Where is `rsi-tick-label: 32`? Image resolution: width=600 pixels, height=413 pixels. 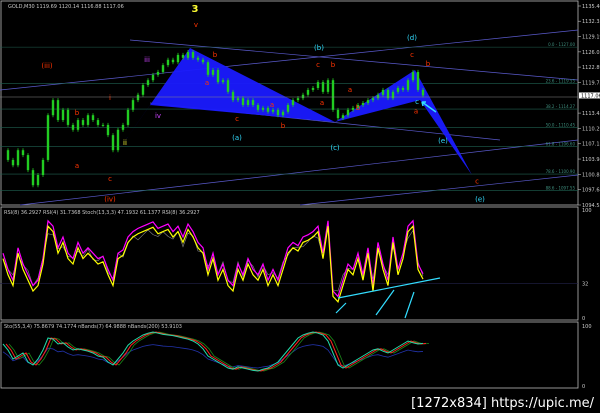
rsi-tick-label: 32 is located at coordinates (585, 284).